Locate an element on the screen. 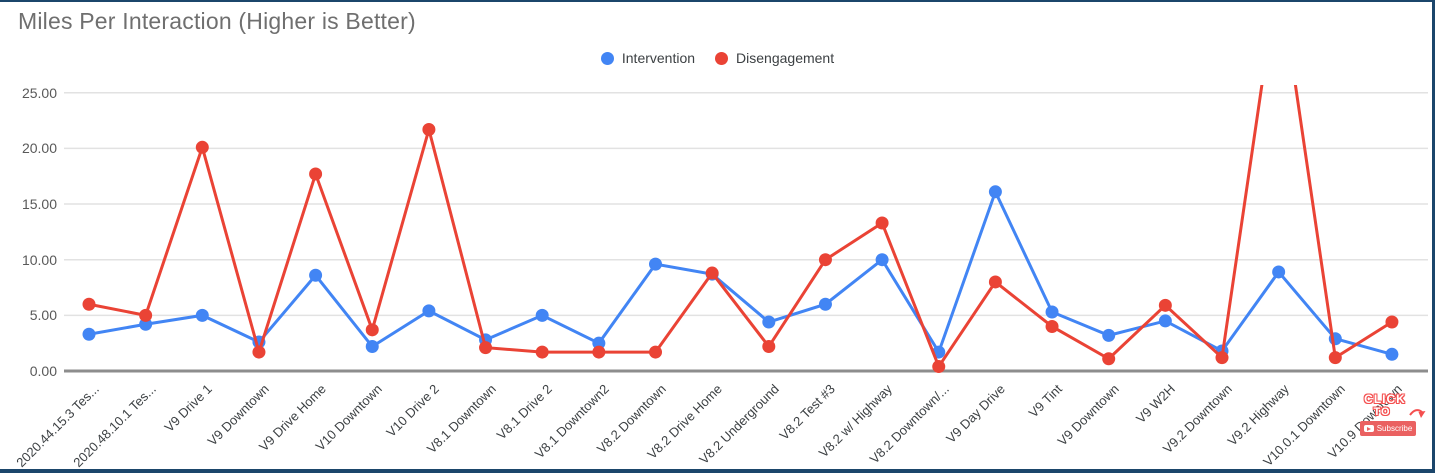 The height and width of the screenshot is (473, 1435). legend-label-intervention: Intervention is located at coordinates (658, 58).